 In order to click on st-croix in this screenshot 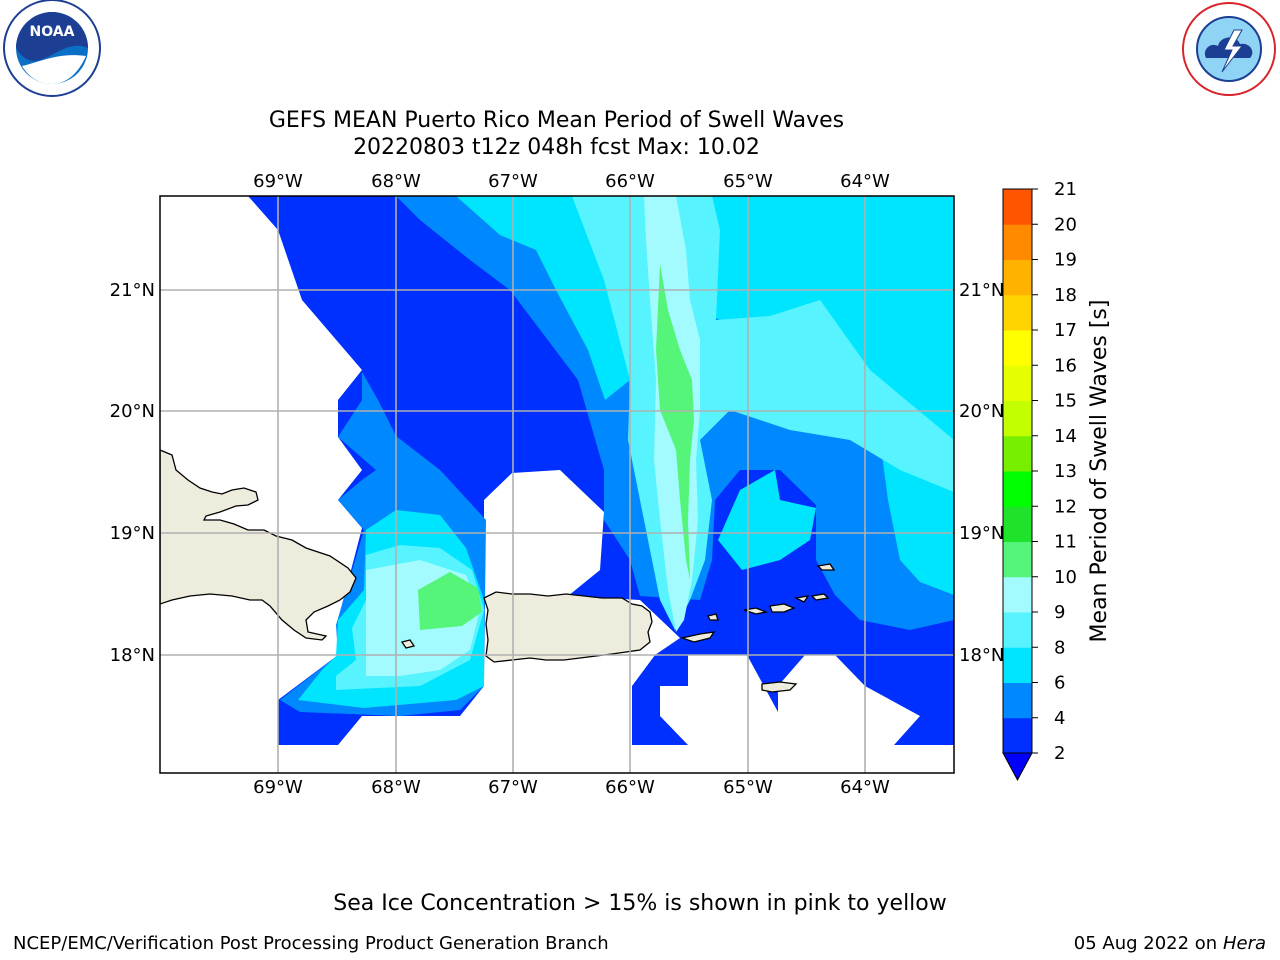, I will do `click(779, 687)`.